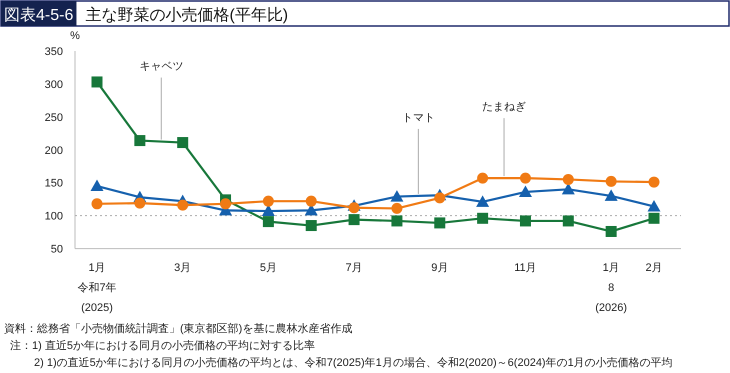 The height and width of the screenshot is (373, 730). I want to click on y-tick-label: 200, so click(53, 150).